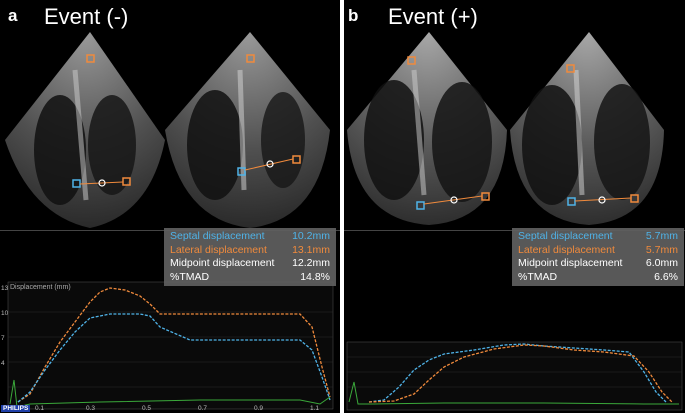 The height and width of the screenshot is (413, 685). What do you see at coordinates (13, 15) in the screenshot?
I see `panel-letter: a` at bounding box center [13, 15].